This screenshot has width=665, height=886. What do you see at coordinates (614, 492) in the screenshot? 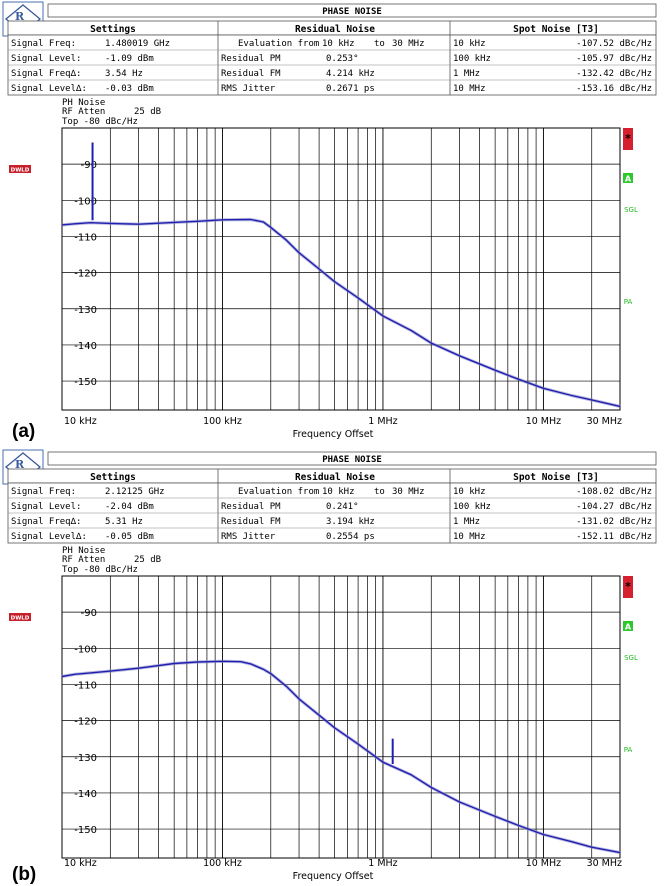
I see `spot-value: -108.02 dBc/Hz` at bounding box center [614, 492].